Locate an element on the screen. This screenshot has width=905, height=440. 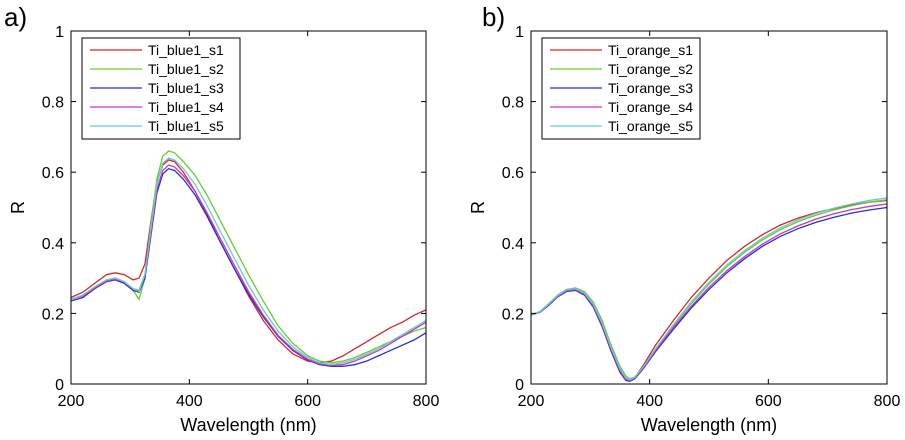
legend-label-3: Ti_orange_s3 is located at coordinates (650, 88).